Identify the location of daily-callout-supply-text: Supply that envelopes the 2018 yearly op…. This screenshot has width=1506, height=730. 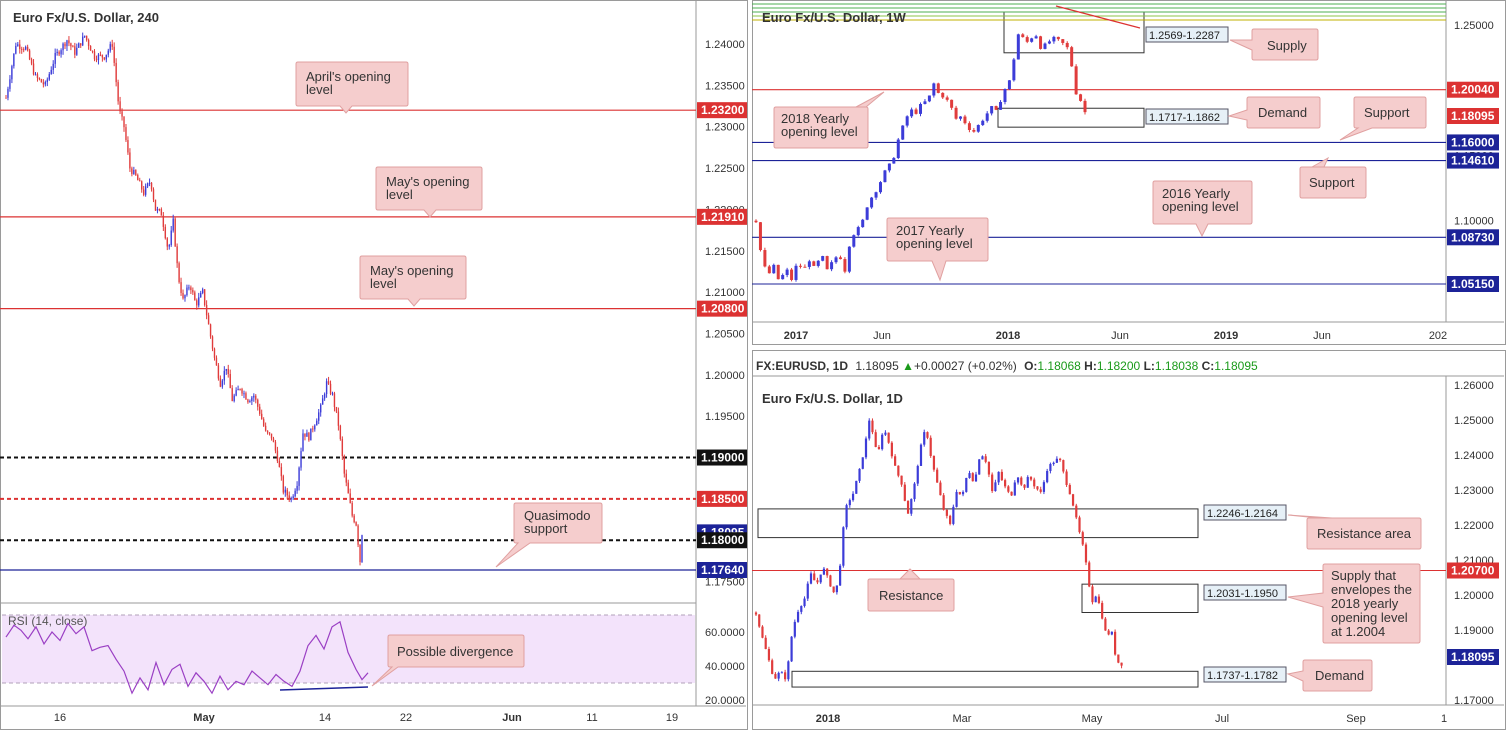
(1371, 603).